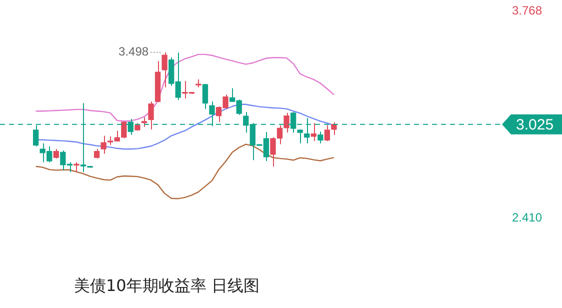 This screenshot has height=308, width=562. Describe the element at coordinates (527, 217) in the screenshot. I see `y-tick-label: 2.410` at that location.